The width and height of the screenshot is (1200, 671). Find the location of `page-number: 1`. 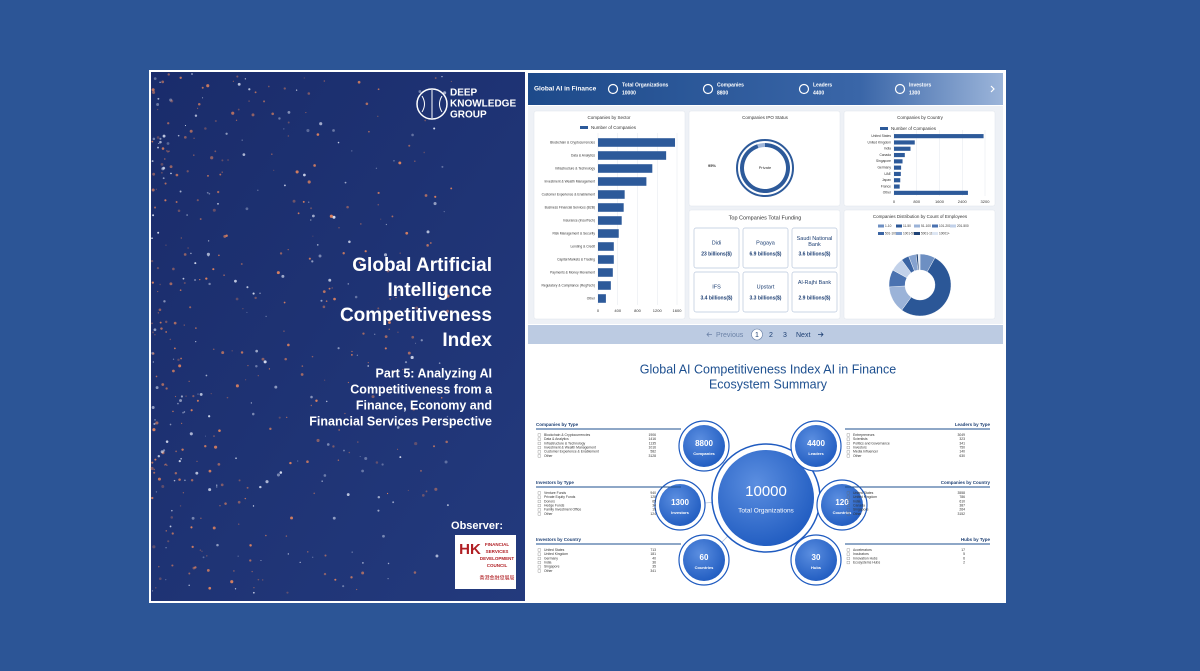

page-number: 1 is located at coordinates (757, 335).